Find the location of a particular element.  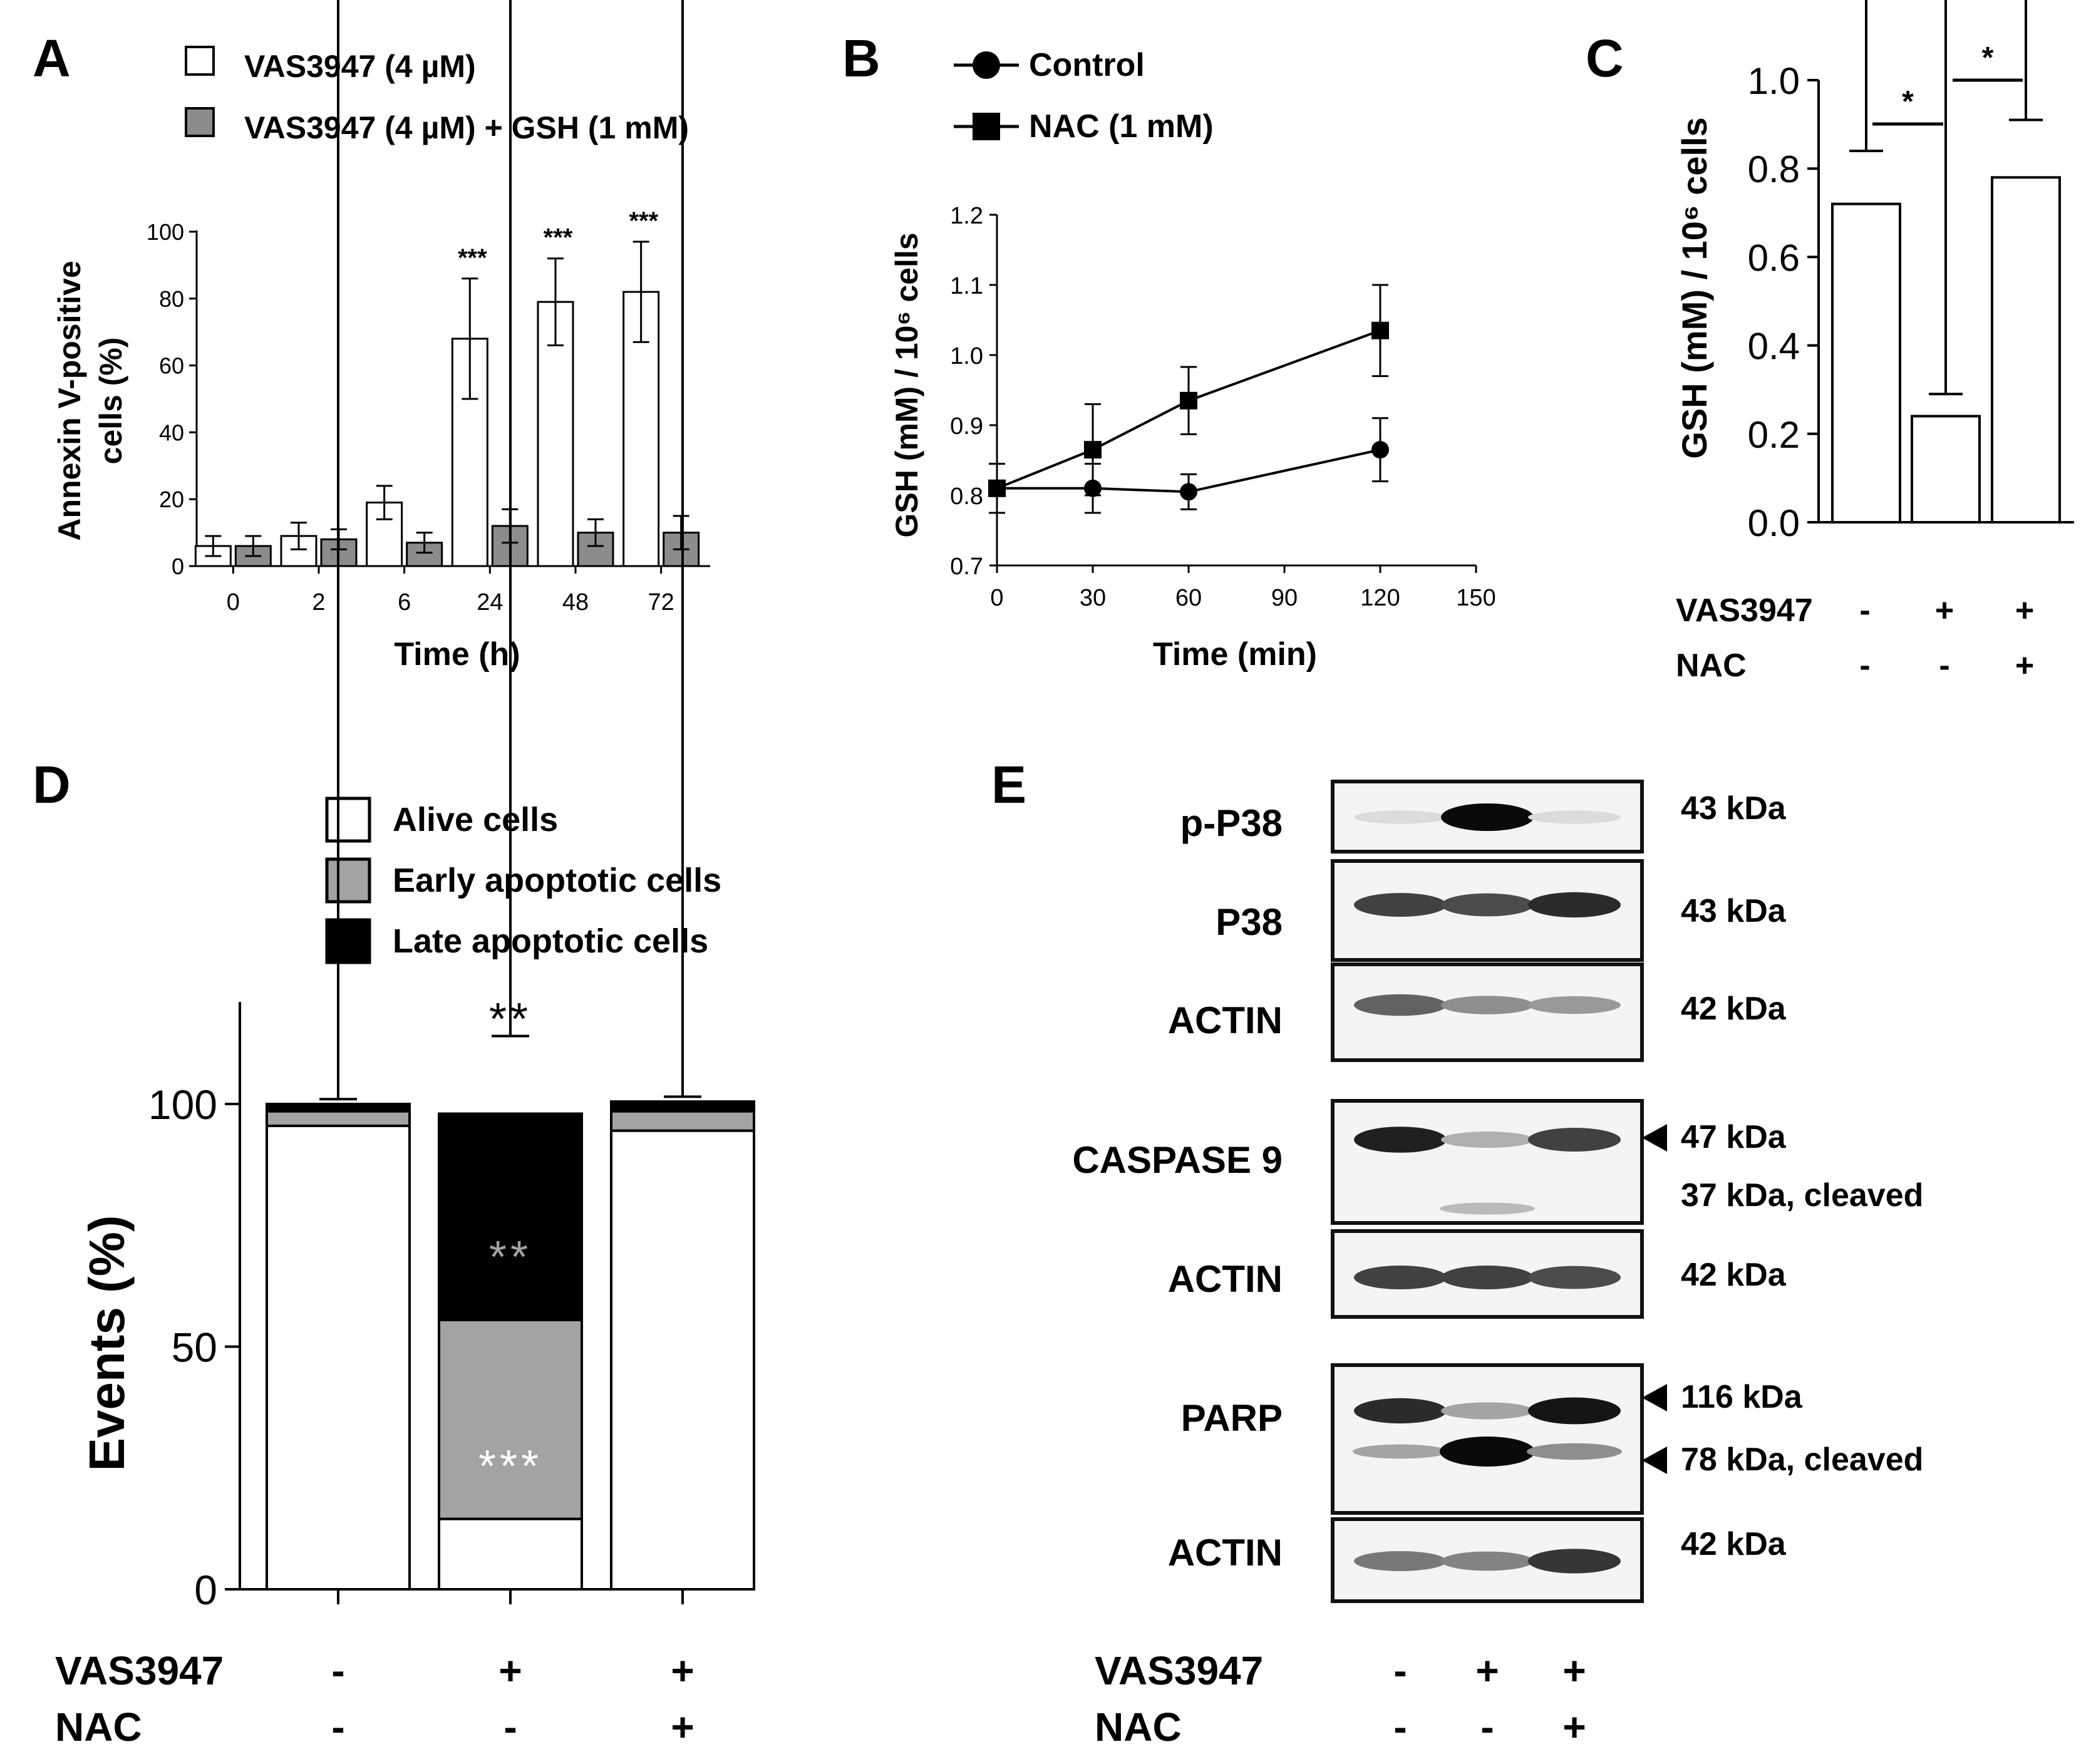

y-tick-label: 50 is located at coordinates (195, 1347).